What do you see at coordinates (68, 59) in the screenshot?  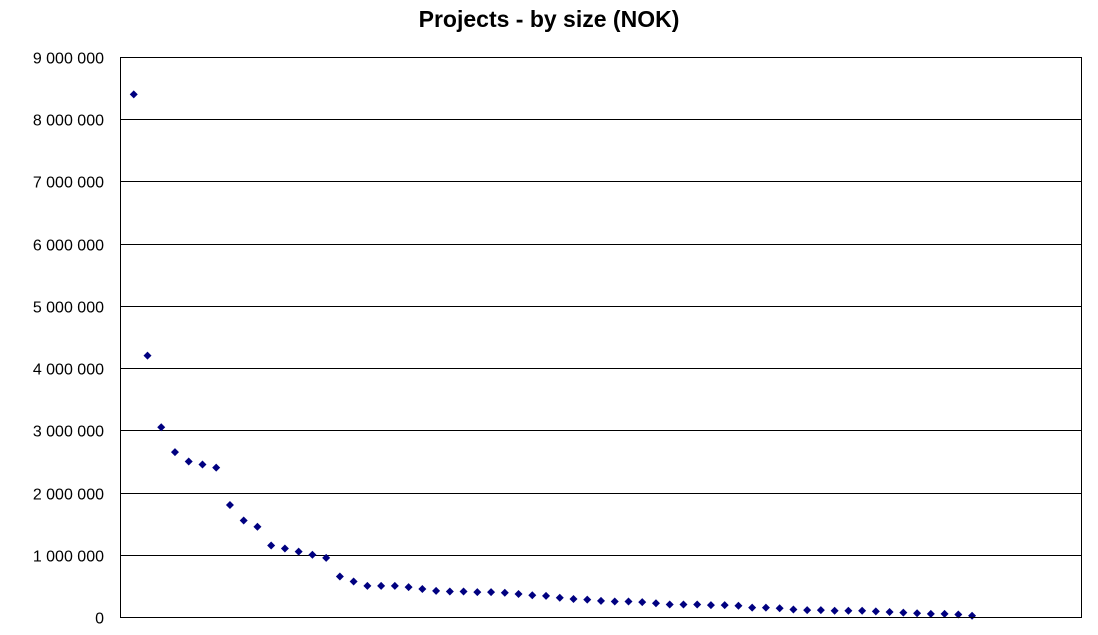 I see `y-tick-label: 9 000 000` at bounding box center [68, 59].